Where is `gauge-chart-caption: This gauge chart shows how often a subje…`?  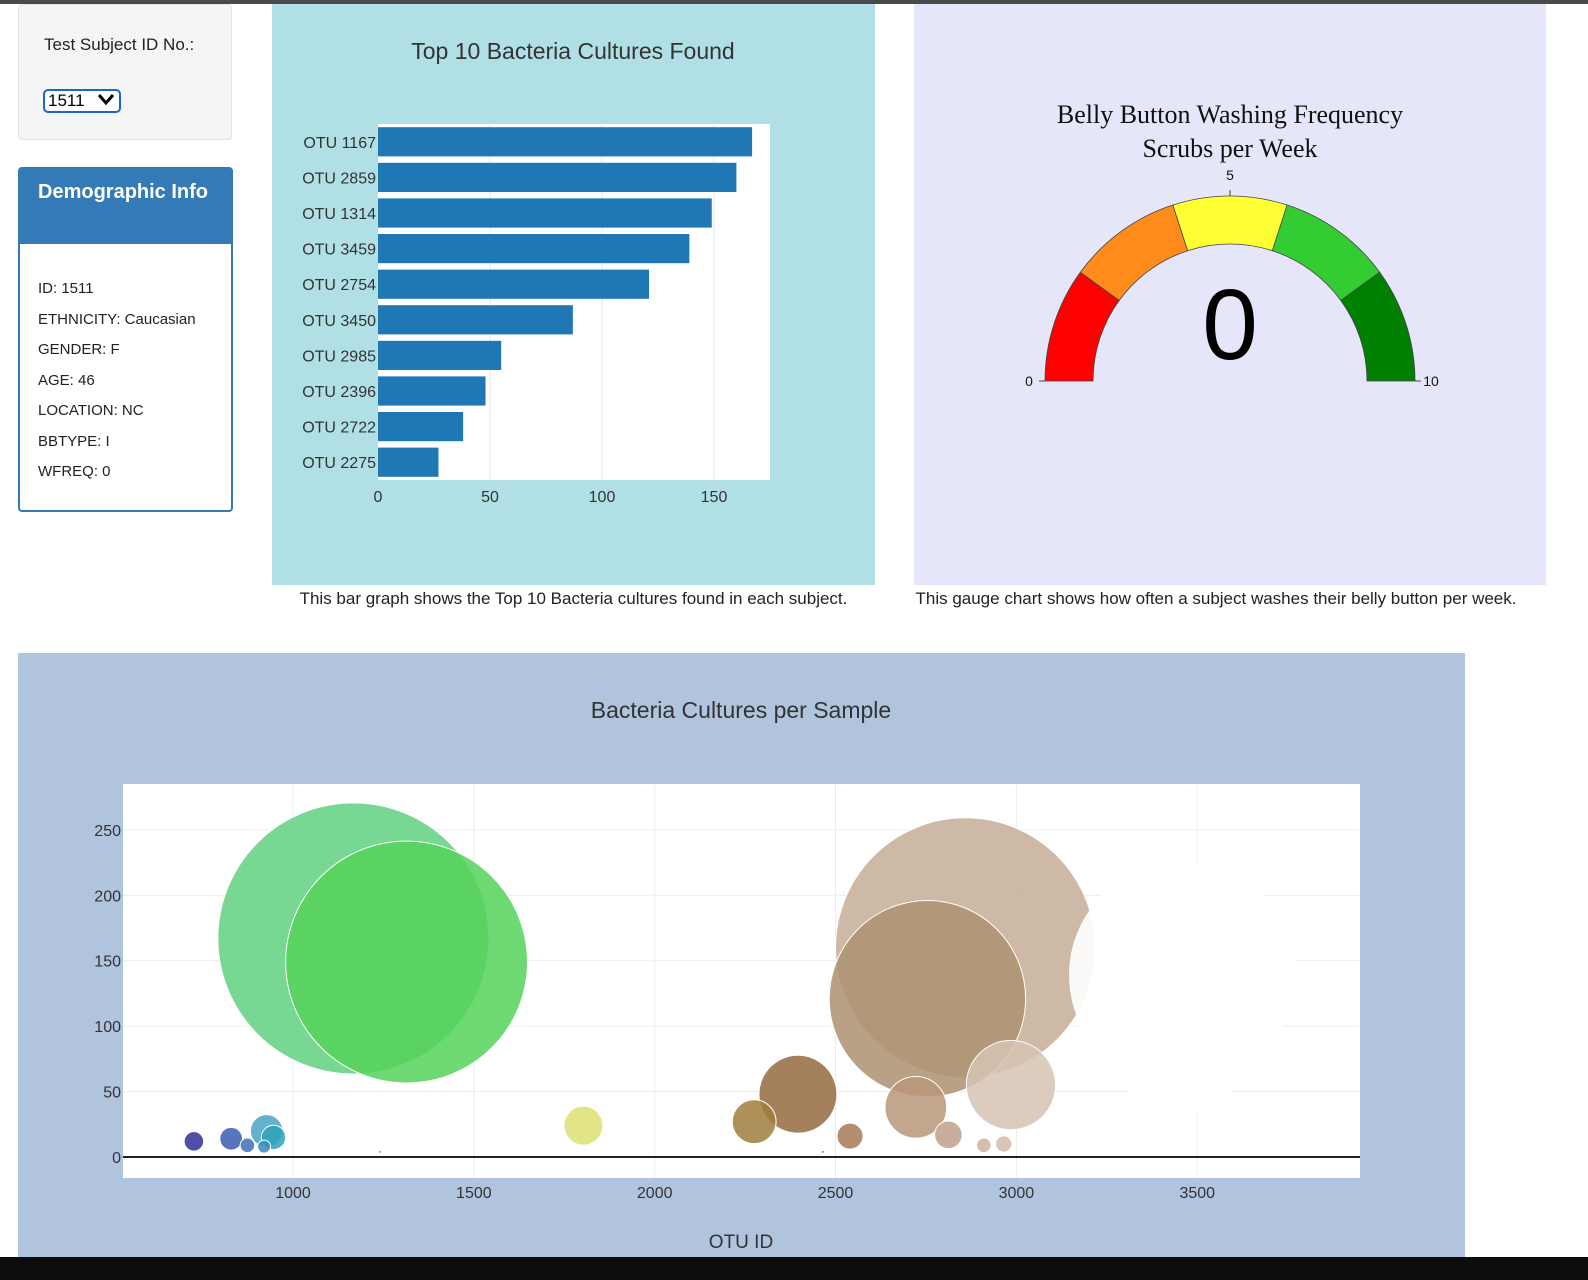 gauge-chart-caption: This gauge chart shows how often a subje… is located at coordinates (1216, 598).